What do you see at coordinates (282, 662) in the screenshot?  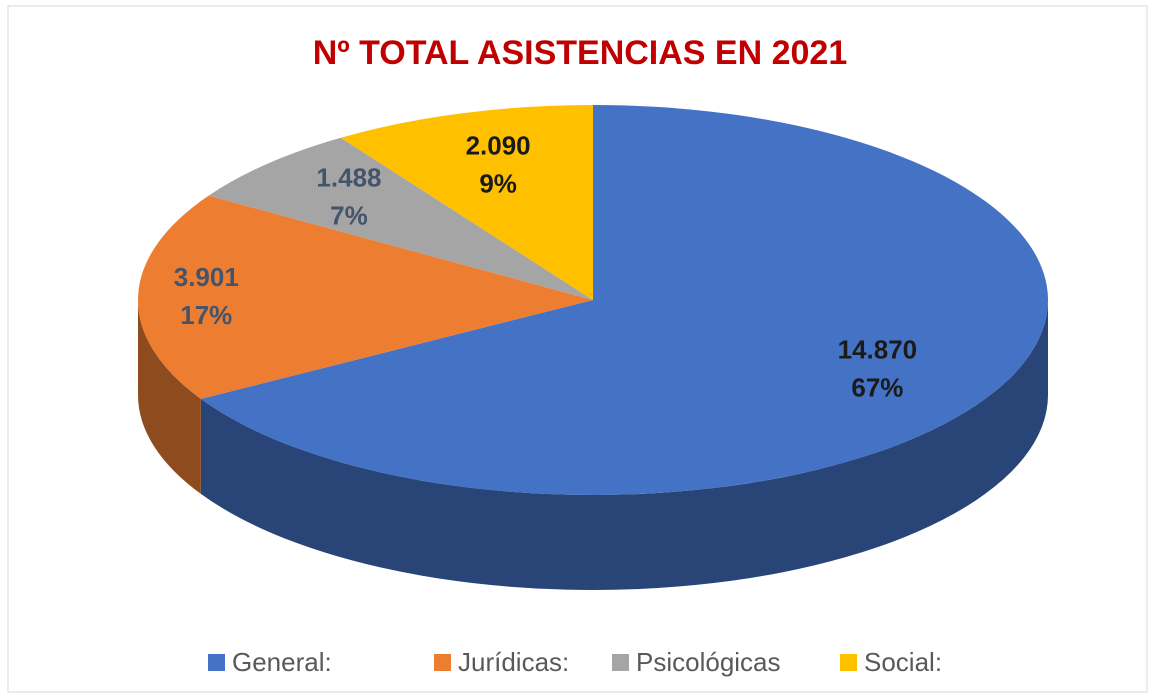 I see `legend-label: General:` at bounding box center [282, 662].